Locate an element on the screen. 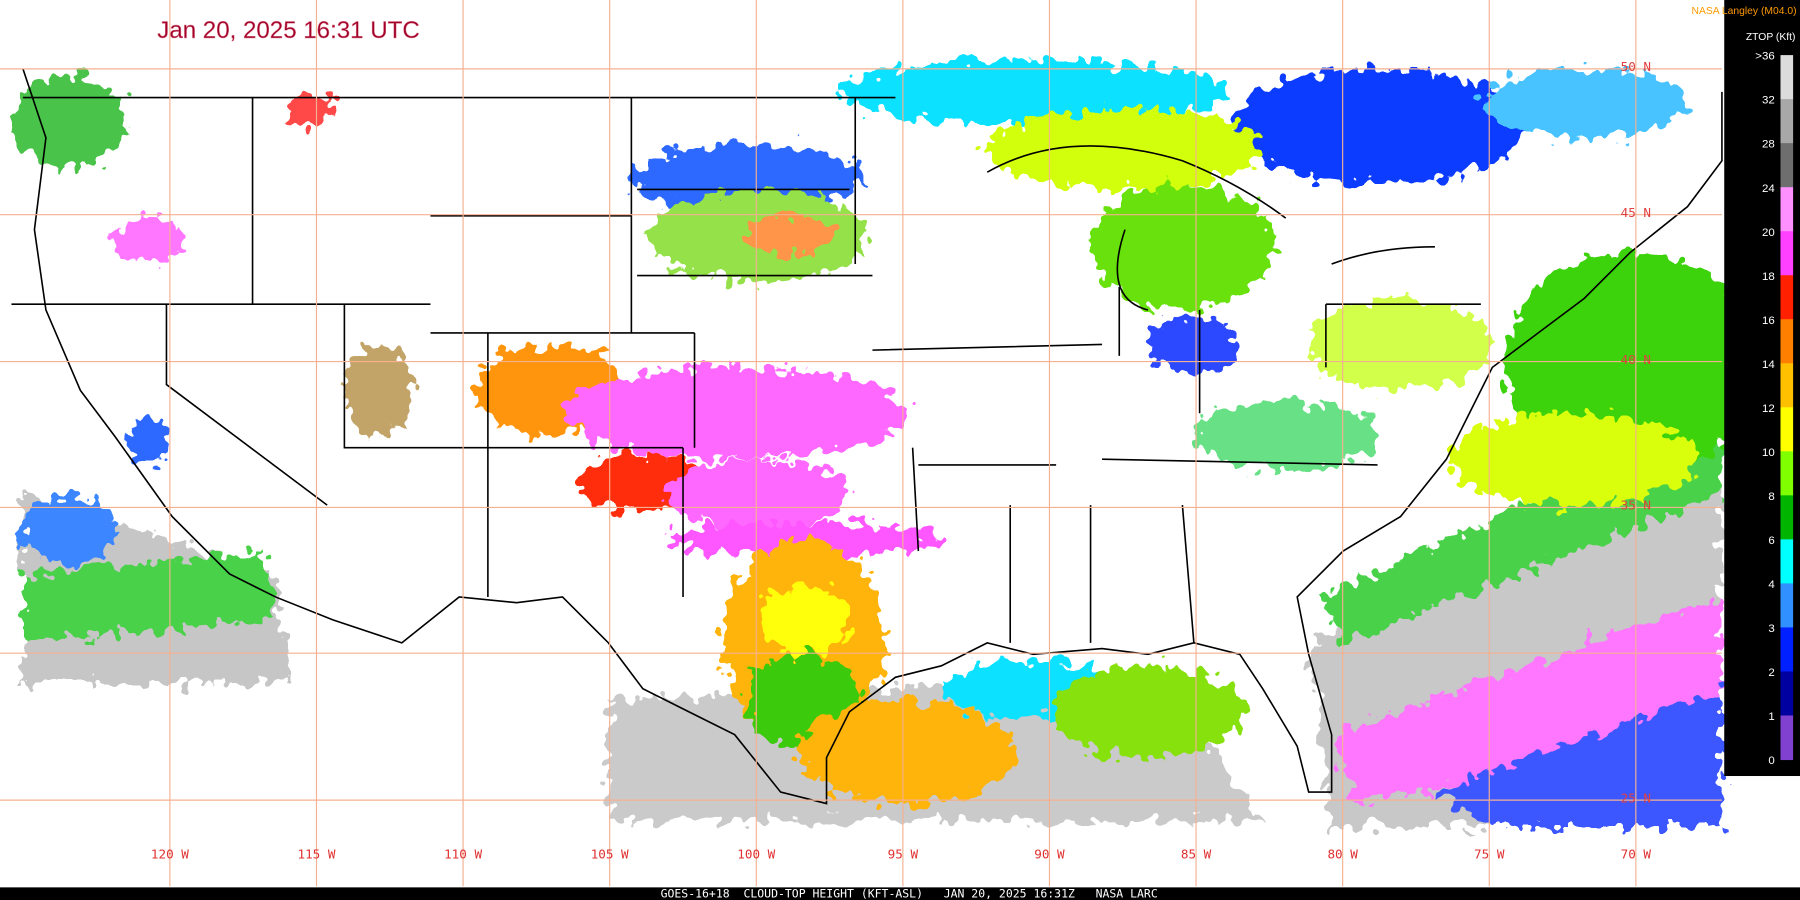 The width and height of the screenshot is (1800, 900). latitude-label: 40 N is located at coordinates (1636, 359).